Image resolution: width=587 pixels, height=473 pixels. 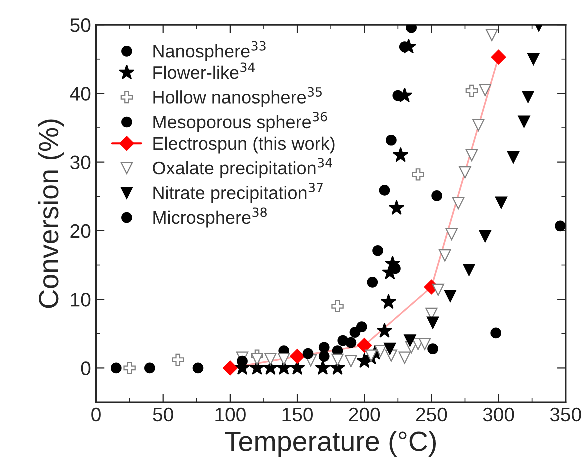 I want to click on y-tick-label: 50, so click(x=80, y=25).